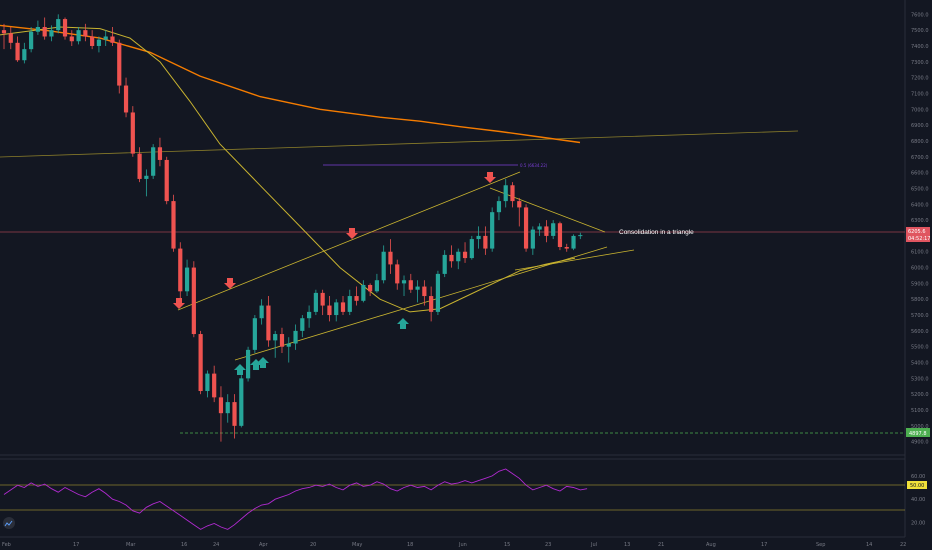  Describe the element at coordinates (920, 269) in the screenshot. I see `price-tick-label: 6000.0` at that location.